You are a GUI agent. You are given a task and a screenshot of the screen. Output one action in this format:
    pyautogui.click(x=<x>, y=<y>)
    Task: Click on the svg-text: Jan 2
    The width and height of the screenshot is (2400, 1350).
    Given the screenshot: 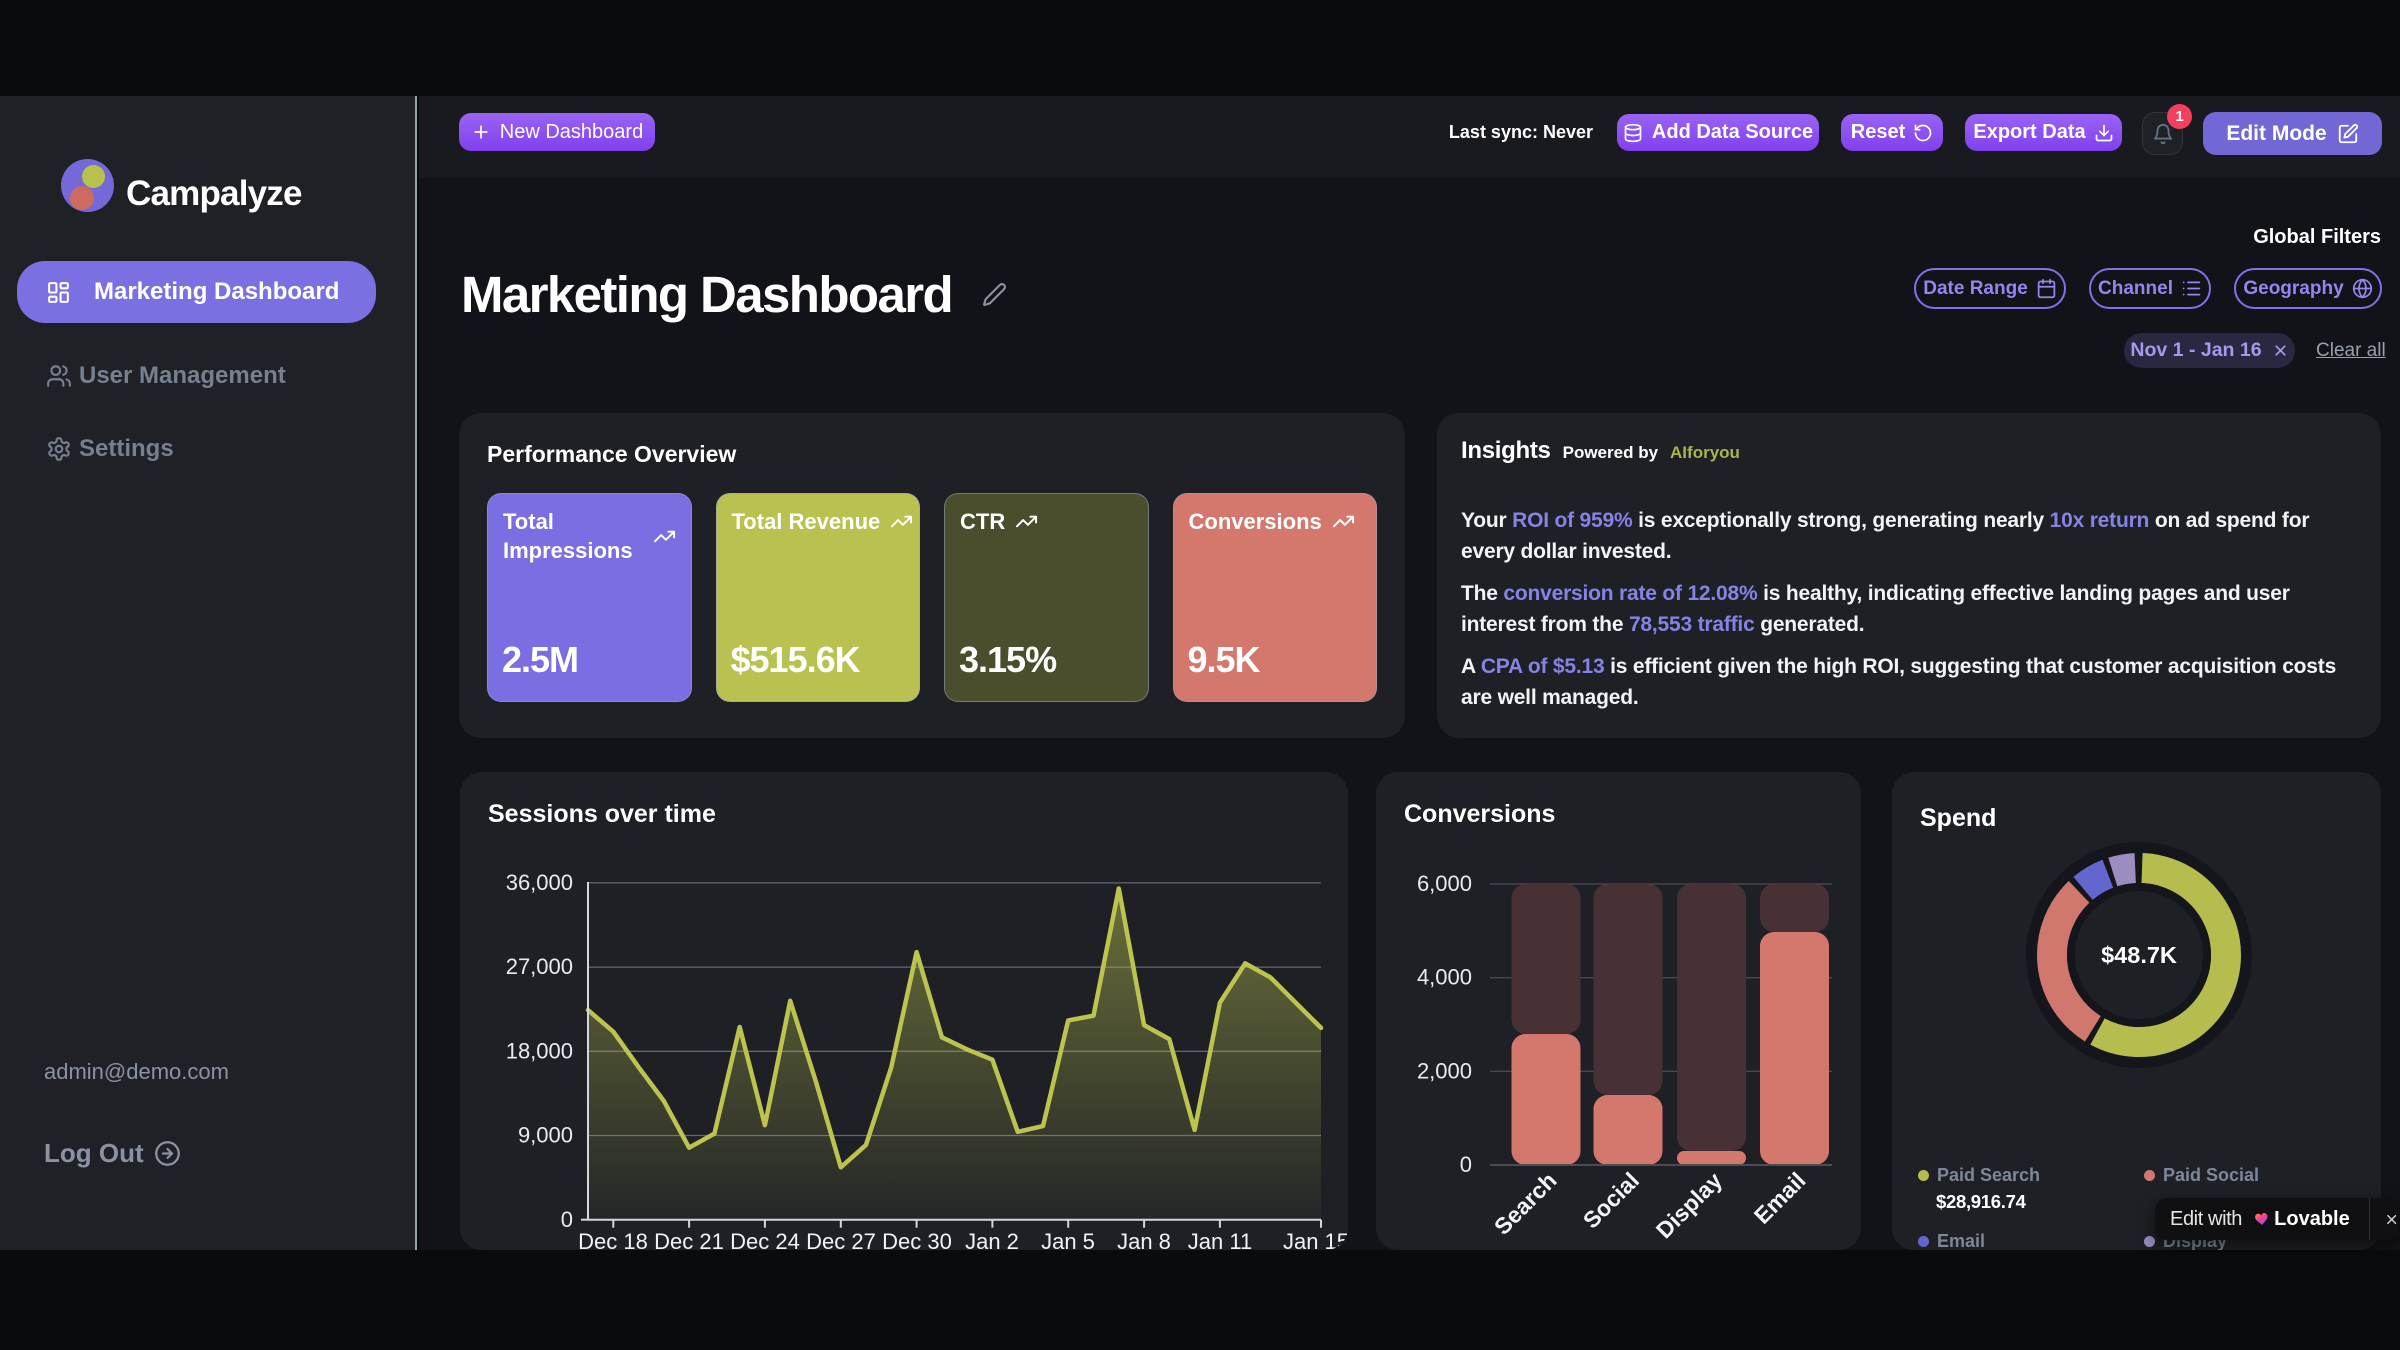 What is the action you would take?
    pyautogui.click(x=992, y=1239)
    